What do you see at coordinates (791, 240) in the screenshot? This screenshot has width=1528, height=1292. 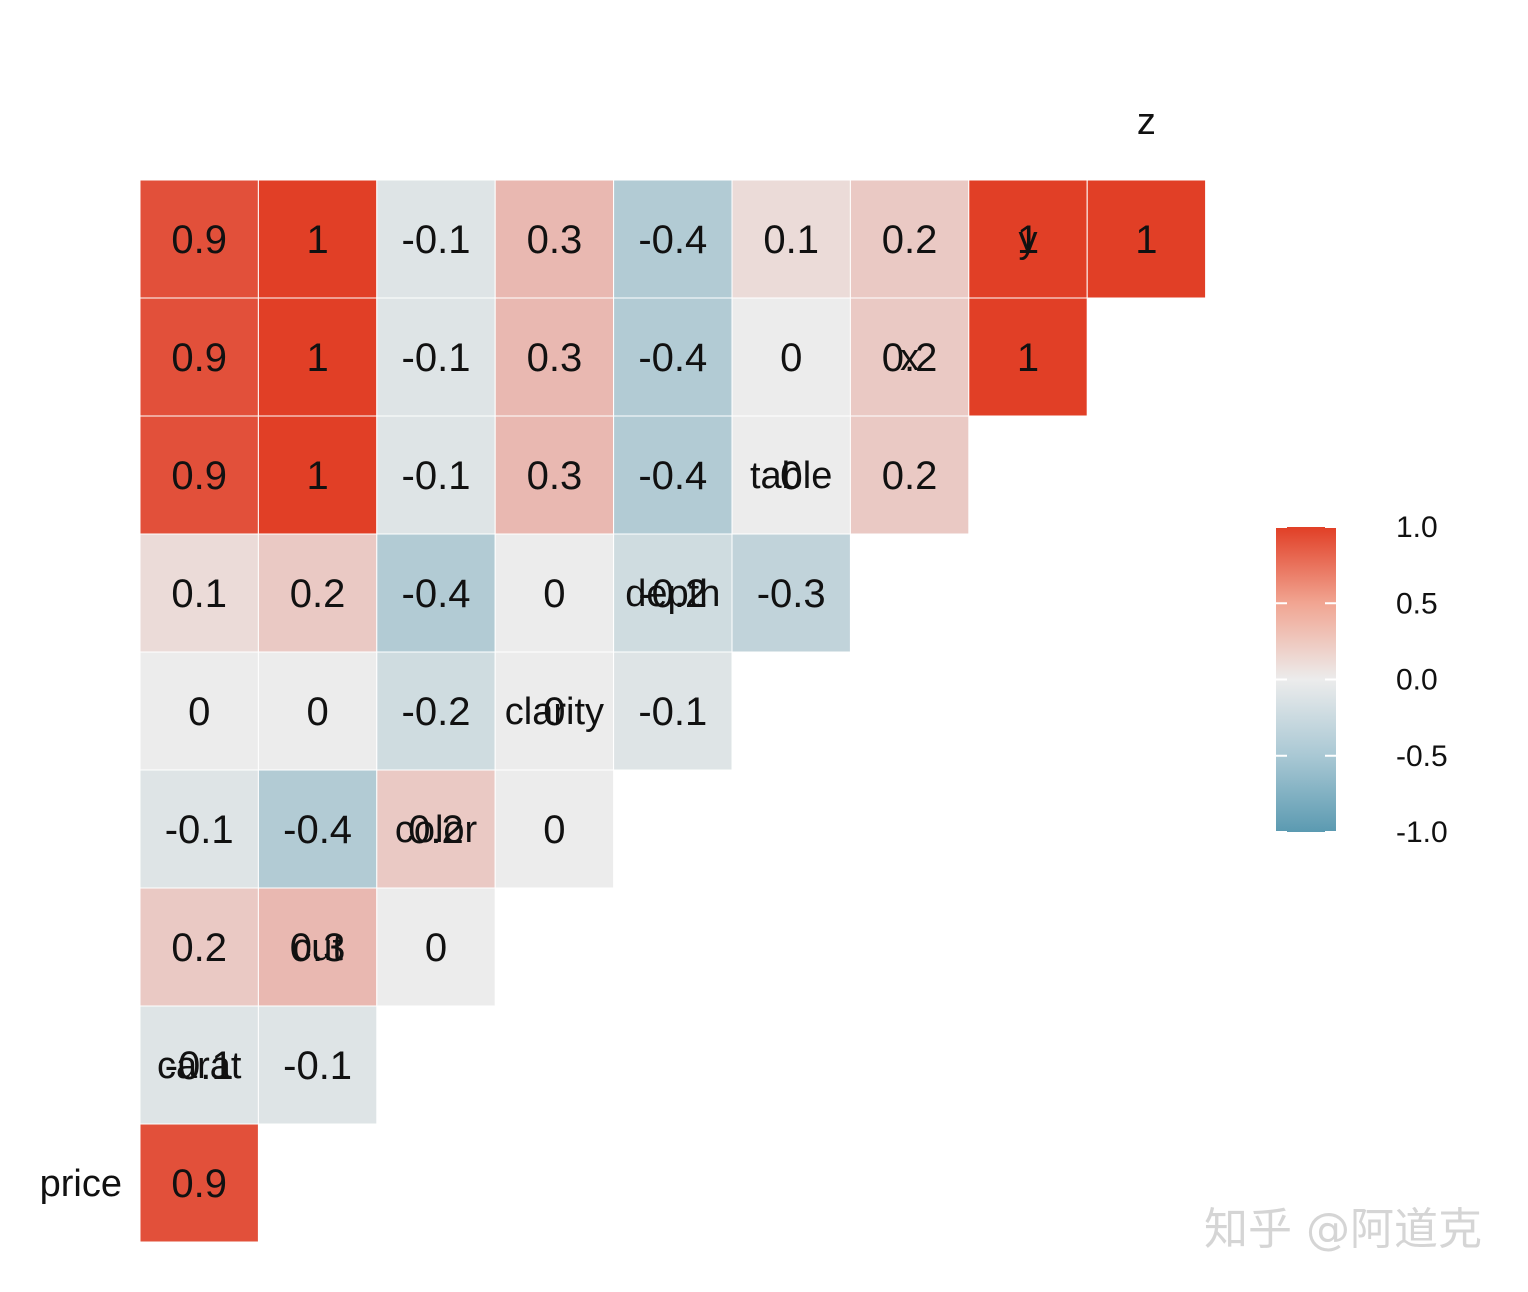 I see `cell-value-z-depth: 0.1` at bounding box center [791, 240].